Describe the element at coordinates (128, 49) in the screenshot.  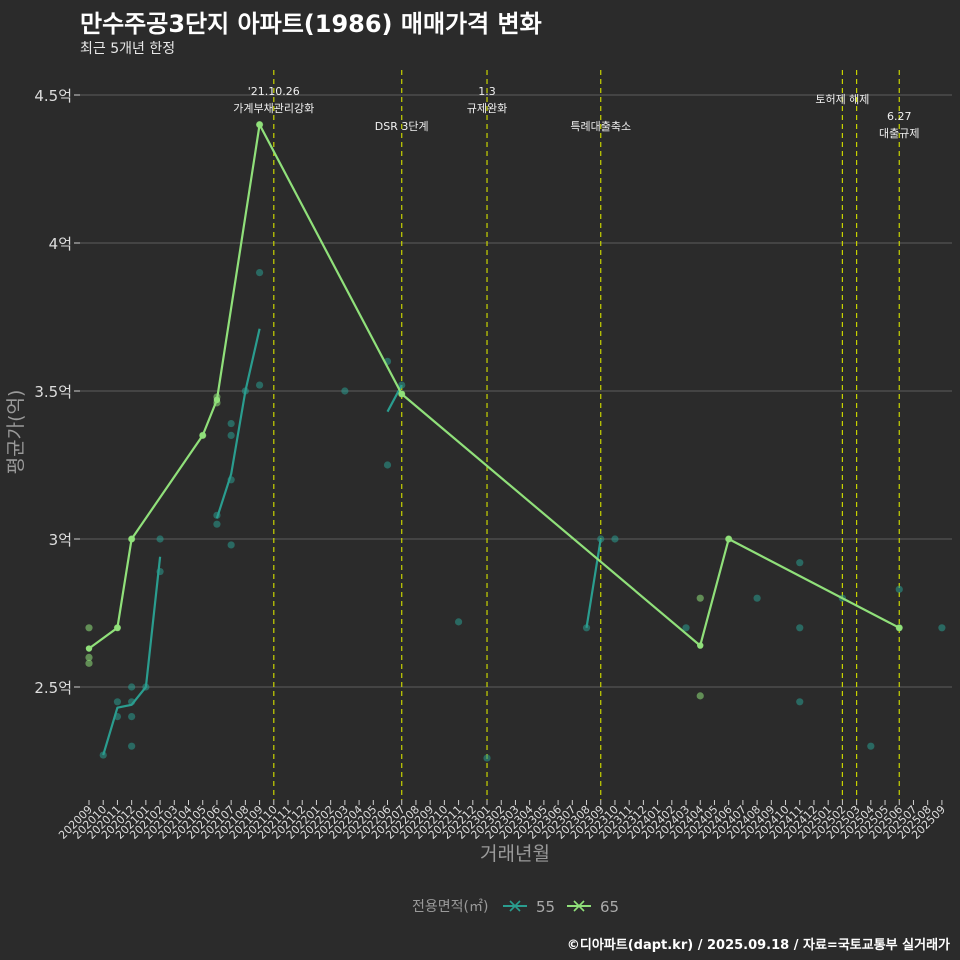
I see `chart-subtitle: 최근 5개년 한정` at that location.